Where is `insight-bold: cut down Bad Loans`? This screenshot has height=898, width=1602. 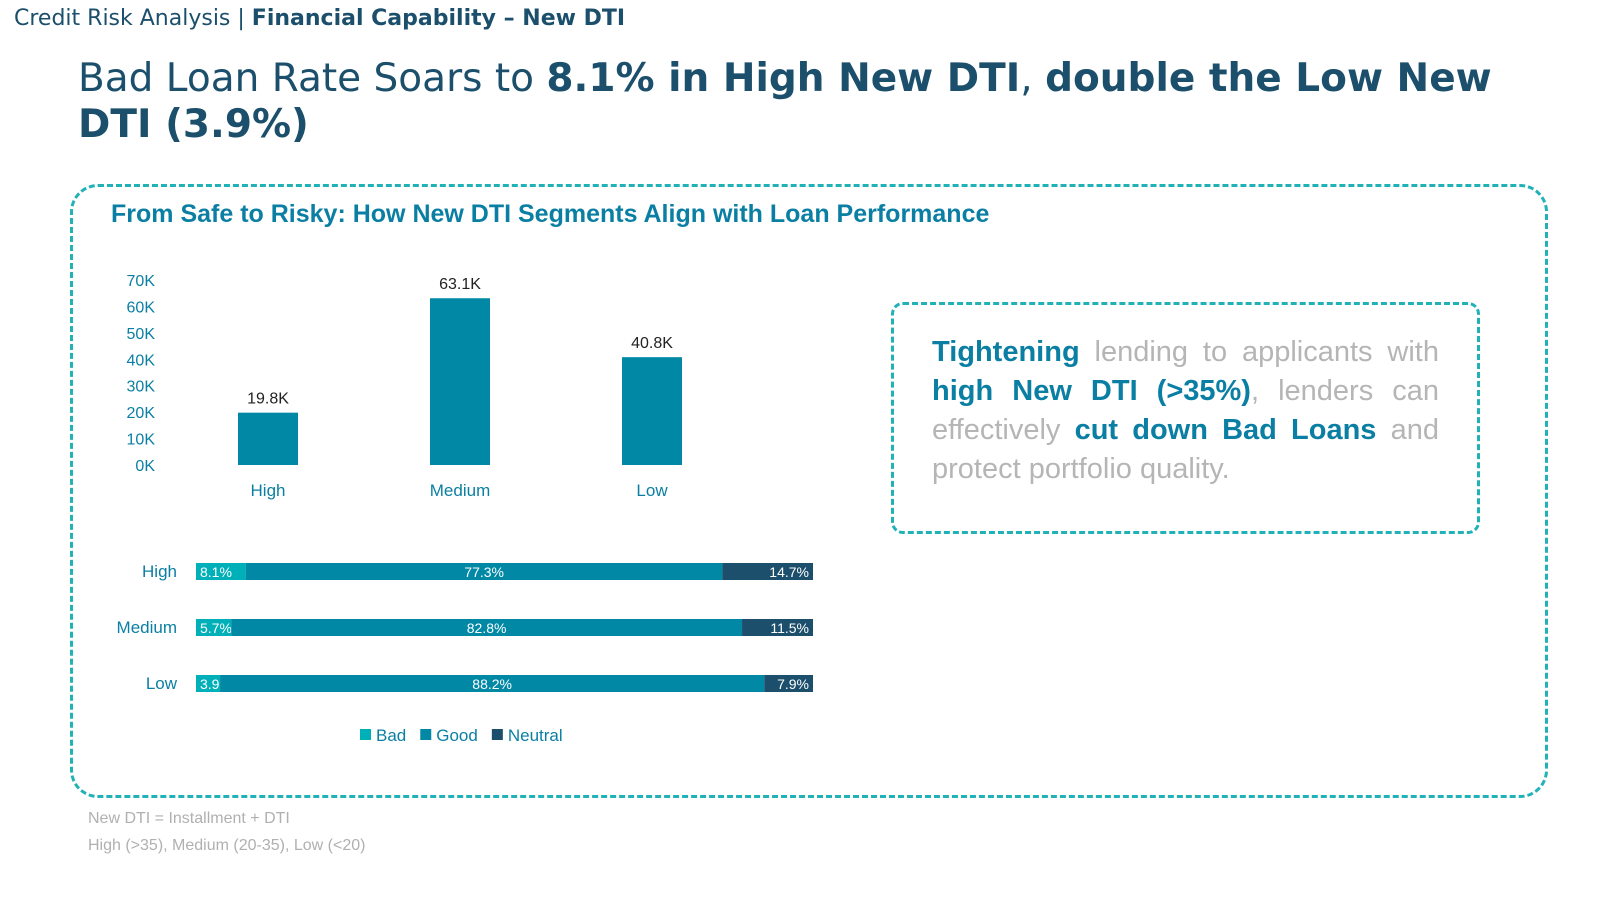 insight-bold: cut down Bad Loans is located at coordinates (1225, 430).